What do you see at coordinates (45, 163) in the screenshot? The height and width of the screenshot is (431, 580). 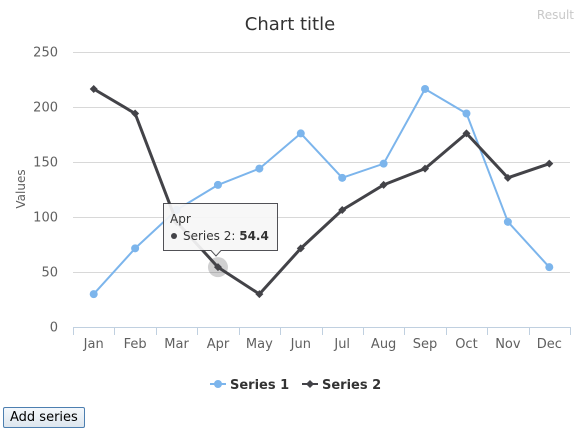 I see `y-tick-label: 150` at bounding box center [45, 163].